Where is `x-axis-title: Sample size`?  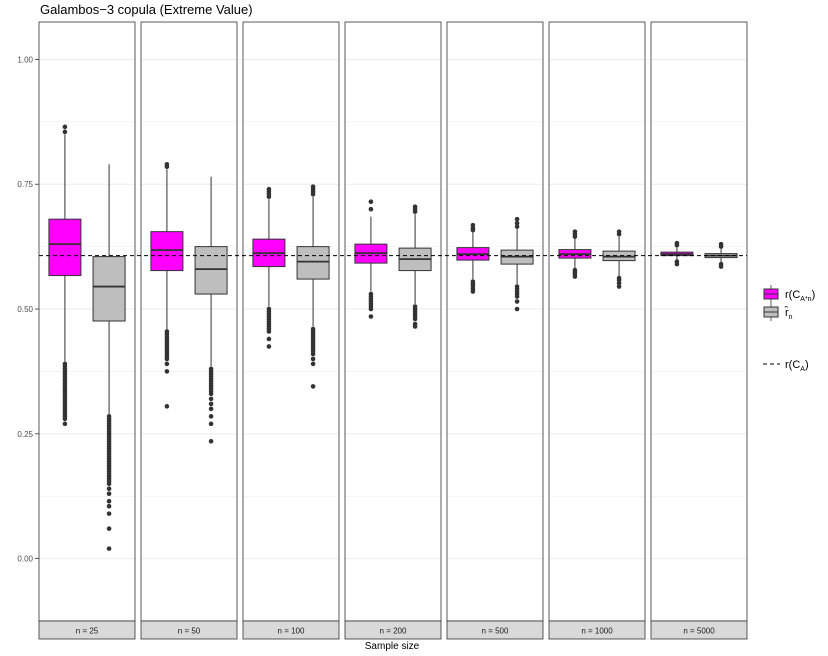 x-axis-title: Sample size is located at coordinates (392, 646).